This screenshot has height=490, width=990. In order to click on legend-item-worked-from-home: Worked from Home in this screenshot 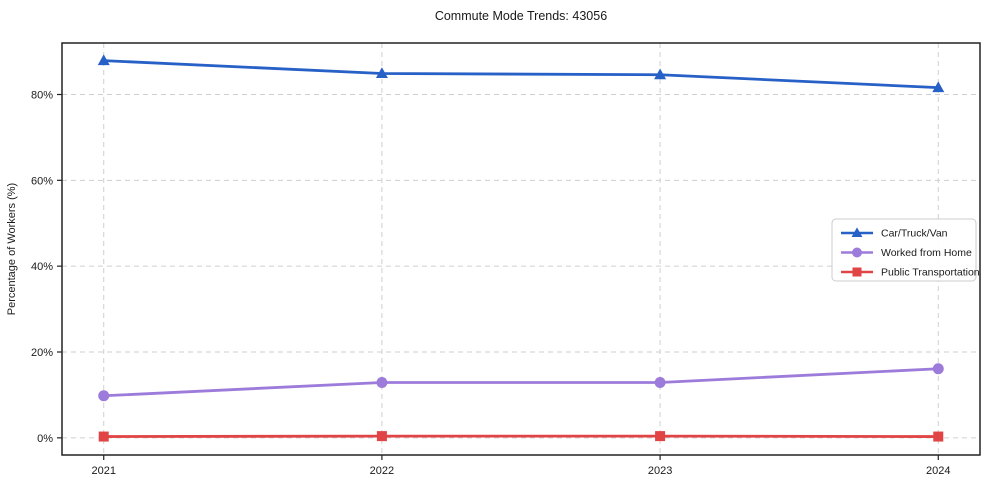, I will do `click(906, 253)`.